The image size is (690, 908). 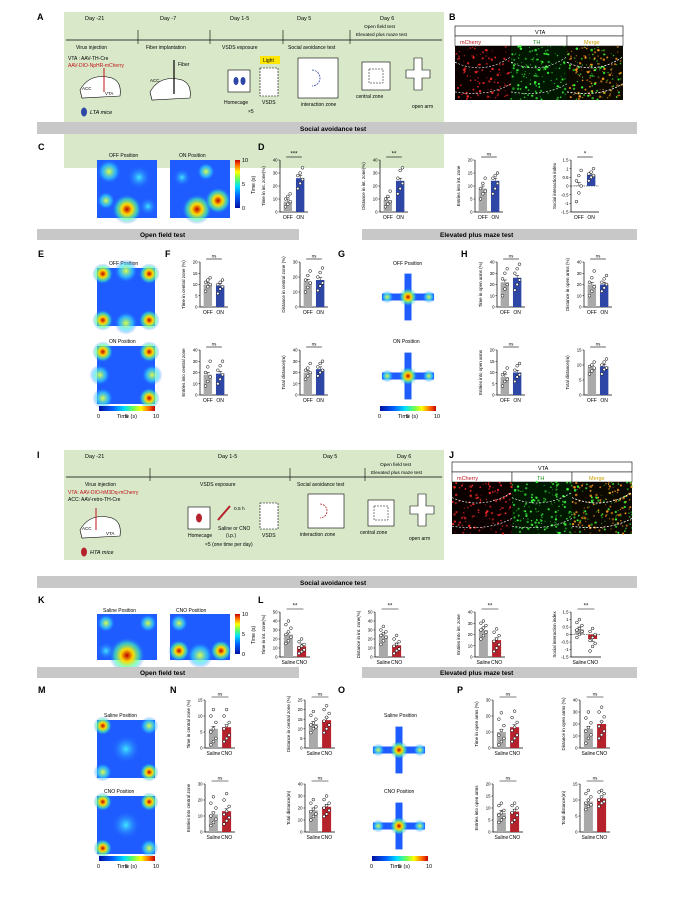 What do you see at coordinates (321, 485) in the screenshot?
I see `bottom-step-3: Social avoidance test` at bounding box center [321, 485].